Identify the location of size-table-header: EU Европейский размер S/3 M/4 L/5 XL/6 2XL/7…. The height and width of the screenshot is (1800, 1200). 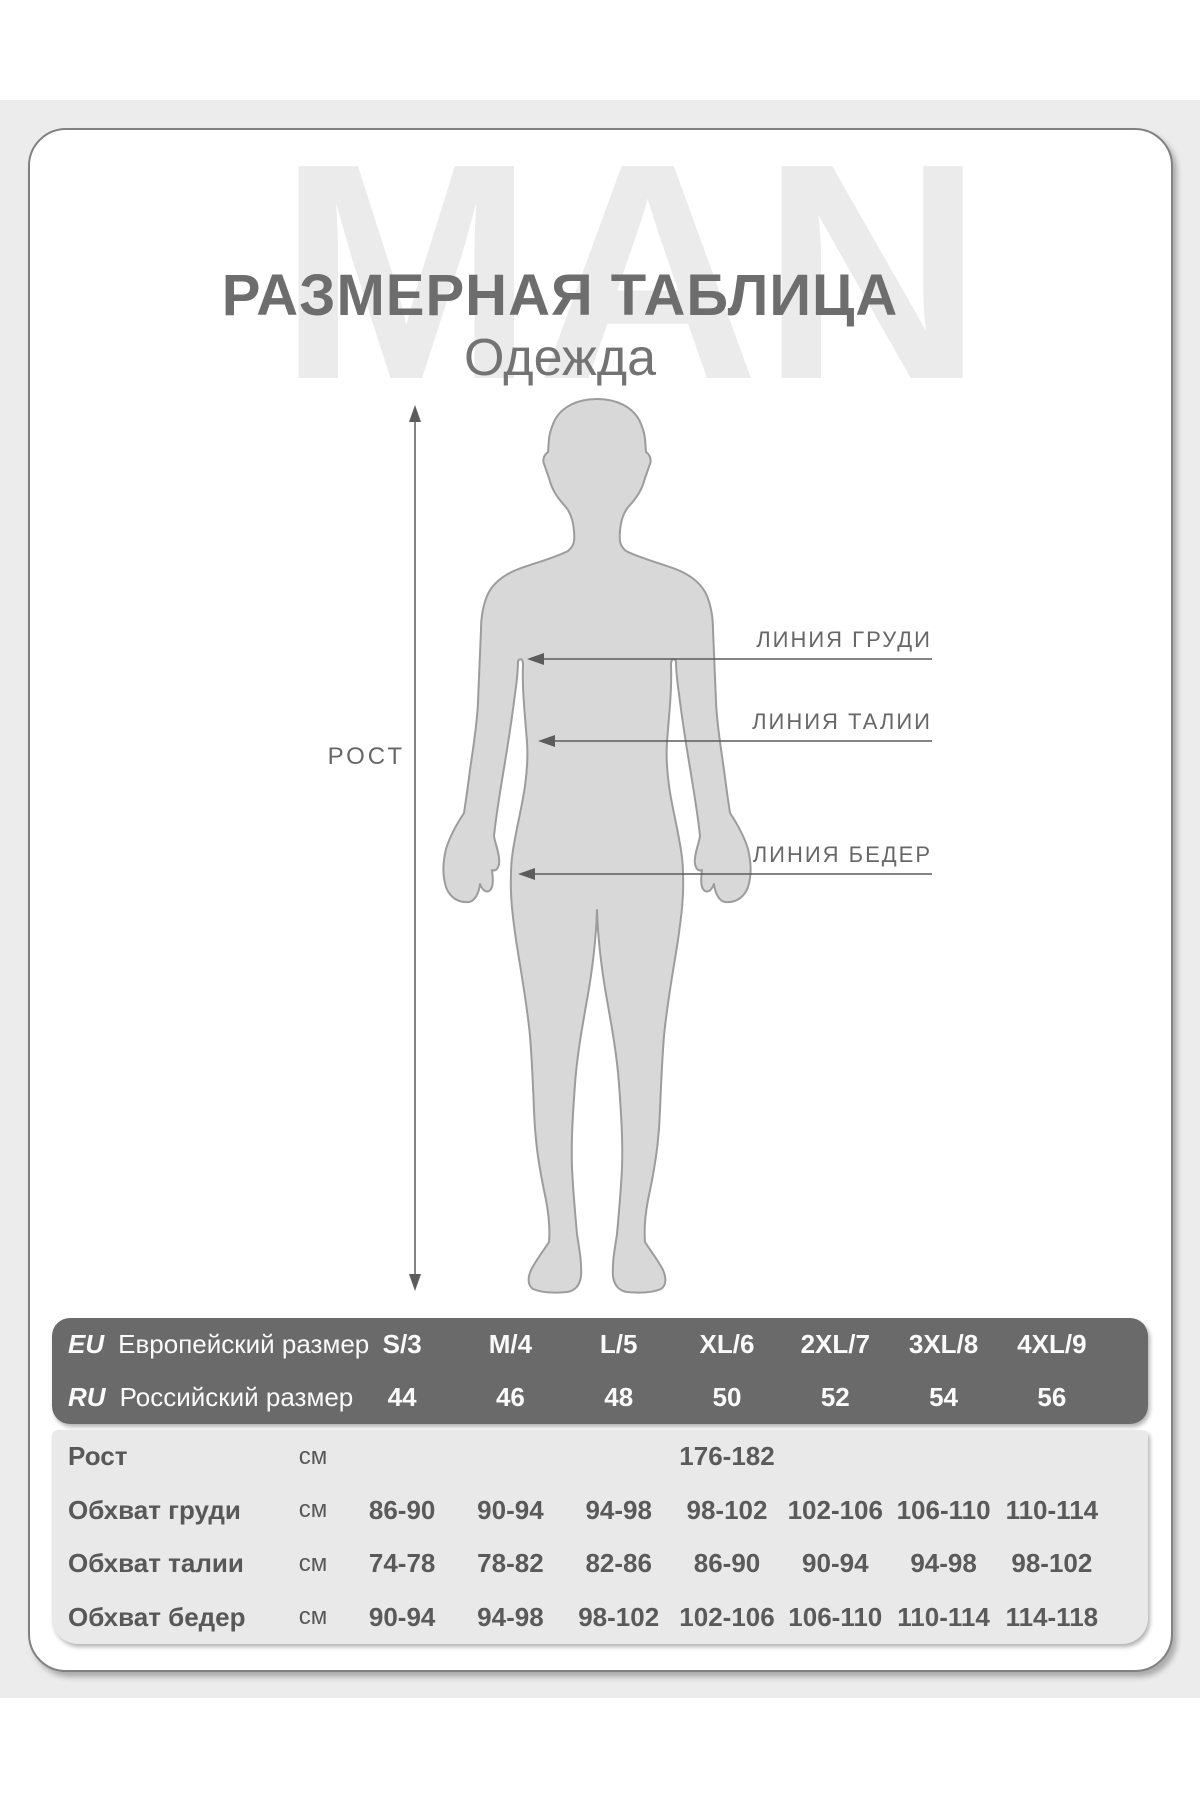
(600, 1371).